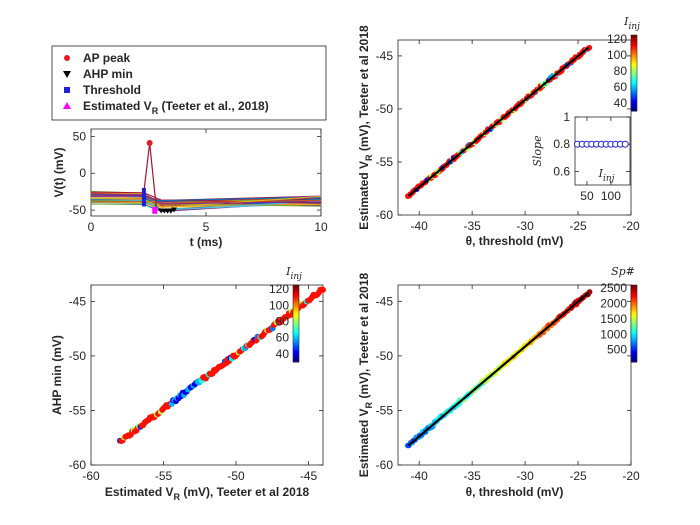  I want to click on legend-label: Threshold, so click(112, 90).